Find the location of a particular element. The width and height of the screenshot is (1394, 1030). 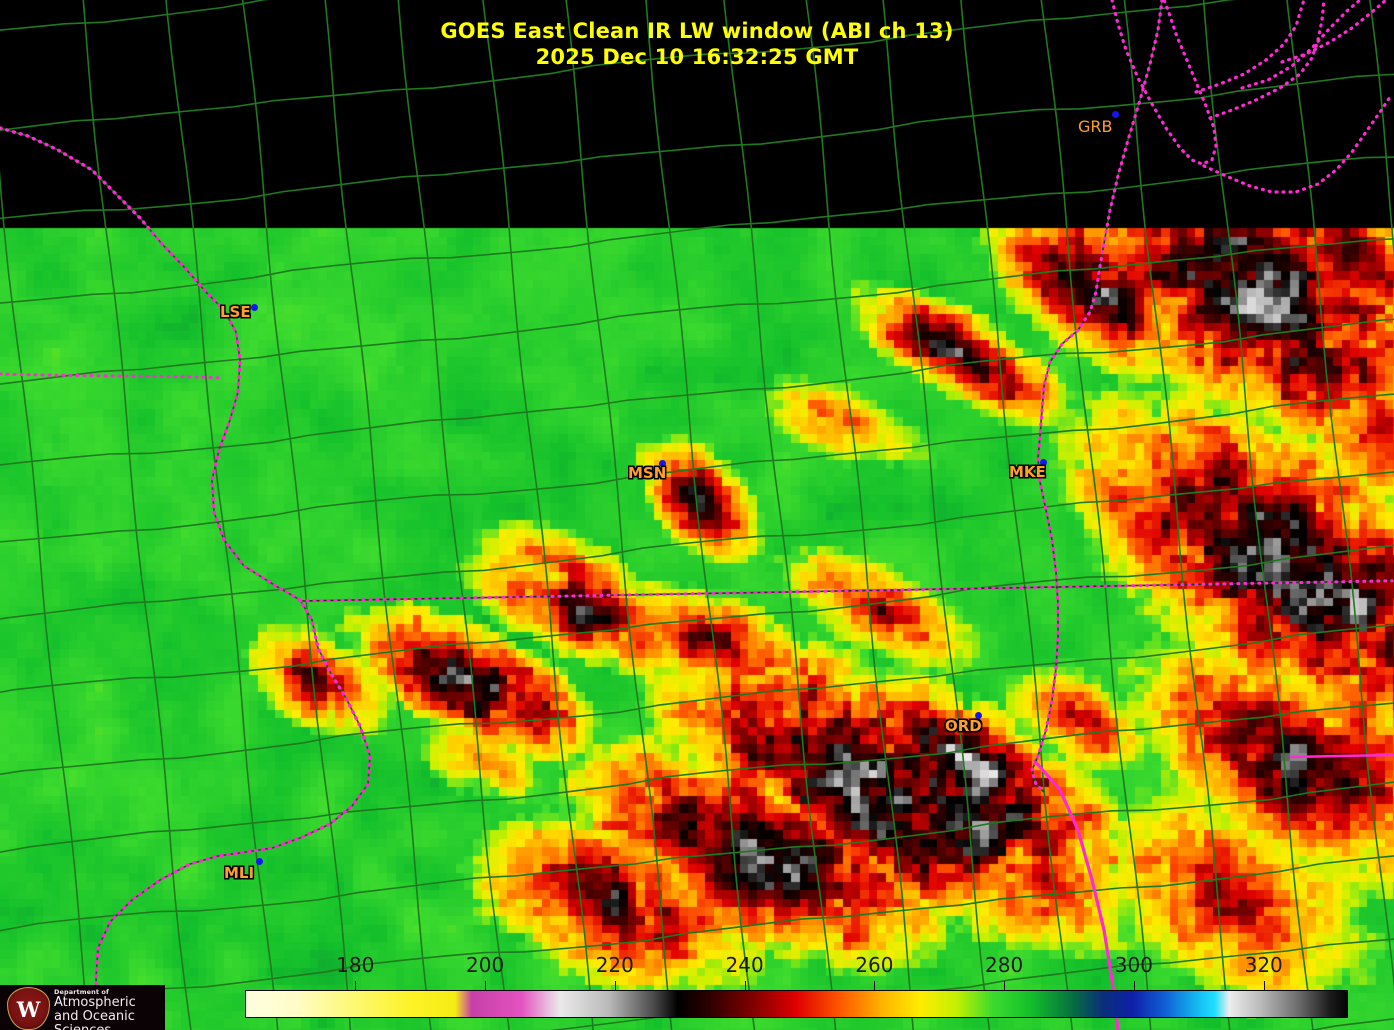

colorbar-tick-label: 240 is located at coordinates (744, 965).